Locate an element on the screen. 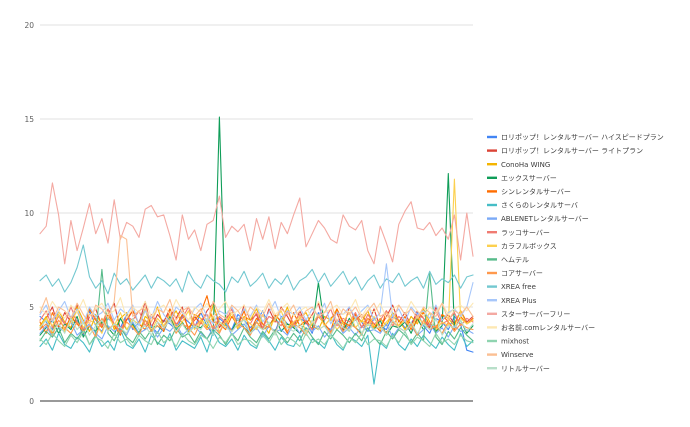 The height and width of the screenshot is (427, 690). legend-label: ABLENETレンタルサーバー is located at coordinates (545, 218).